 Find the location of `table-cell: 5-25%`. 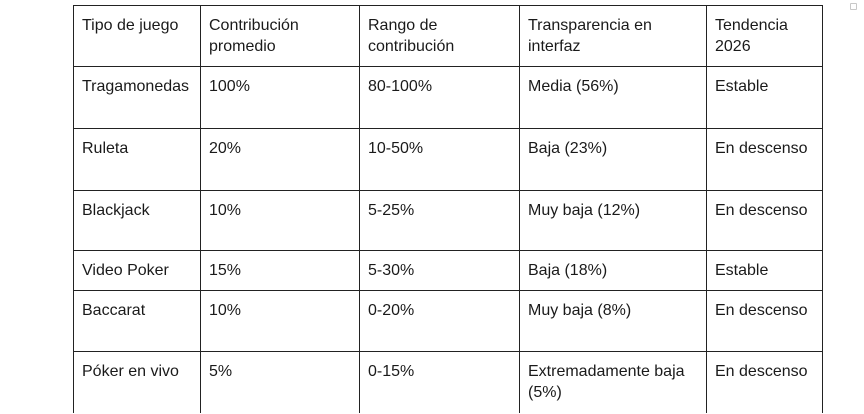

table-cell: 5-25% is located at coordinates (439, 220).